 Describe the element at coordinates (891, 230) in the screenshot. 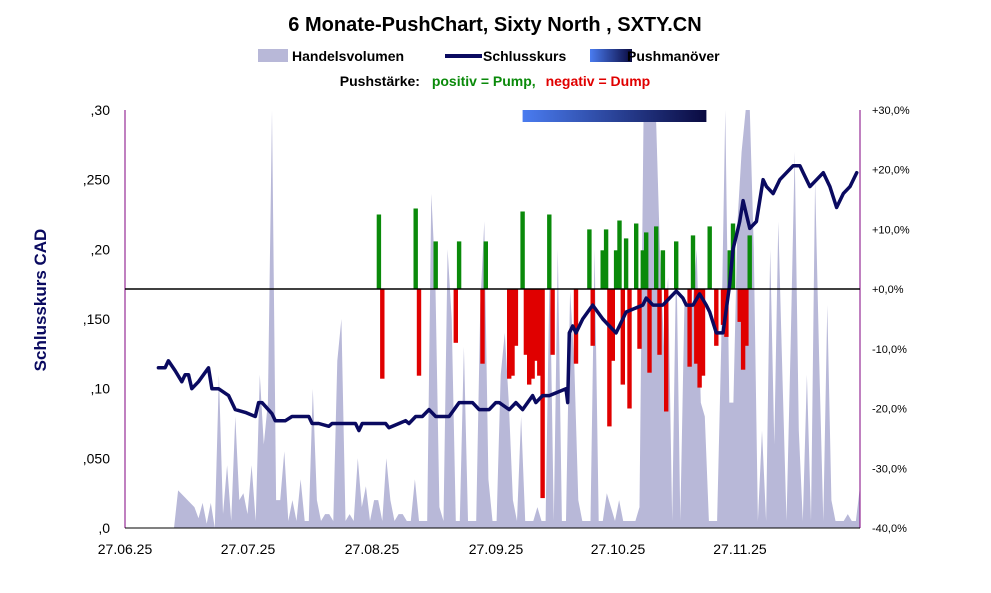

I see `y2-tick-label: +10,0%` at that location.